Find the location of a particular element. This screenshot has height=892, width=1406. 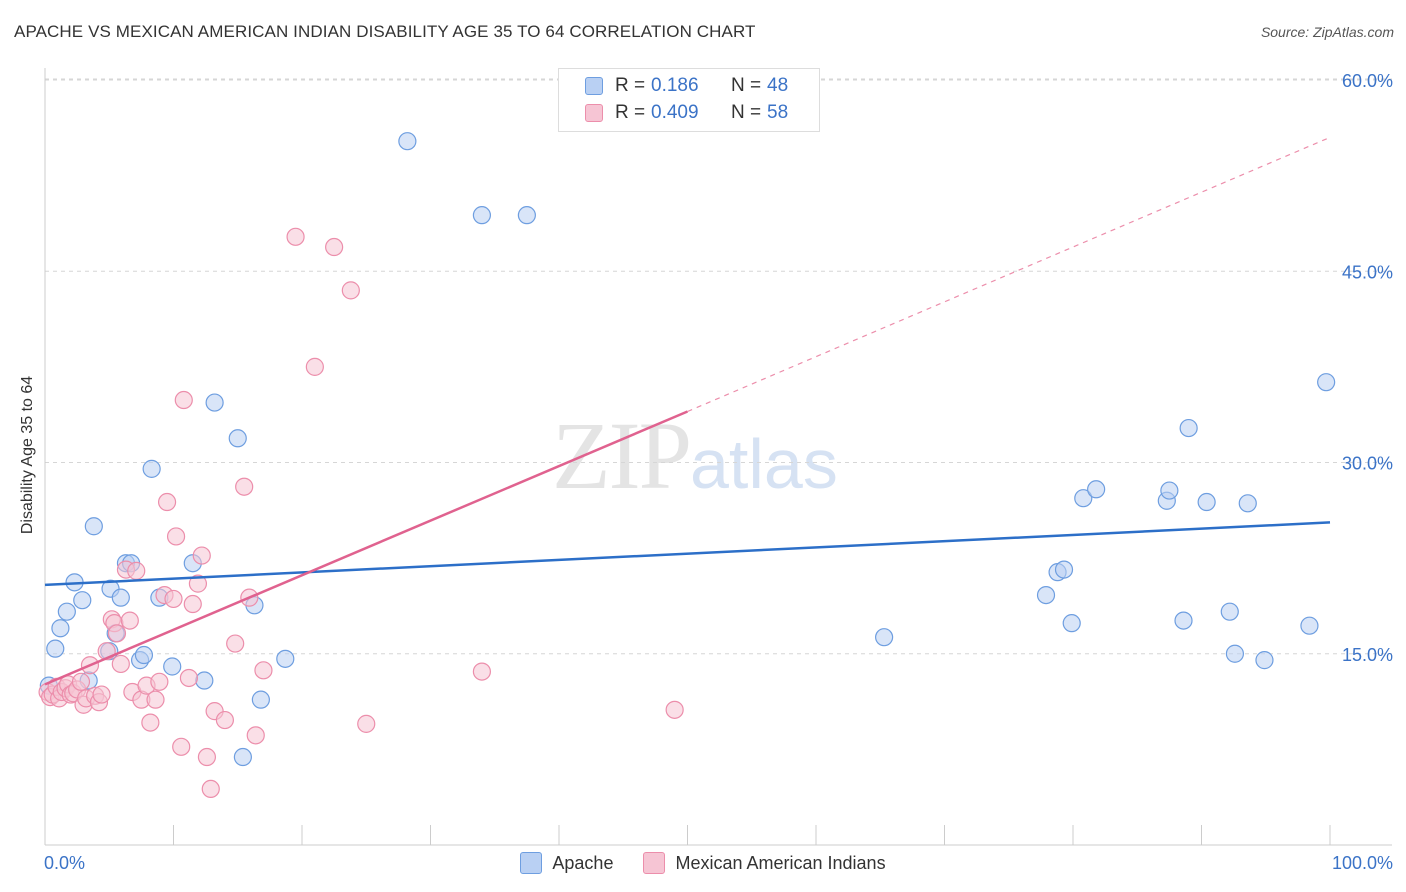

legend-r-value-apache: 0.186 is located at coordinates (675, 85).